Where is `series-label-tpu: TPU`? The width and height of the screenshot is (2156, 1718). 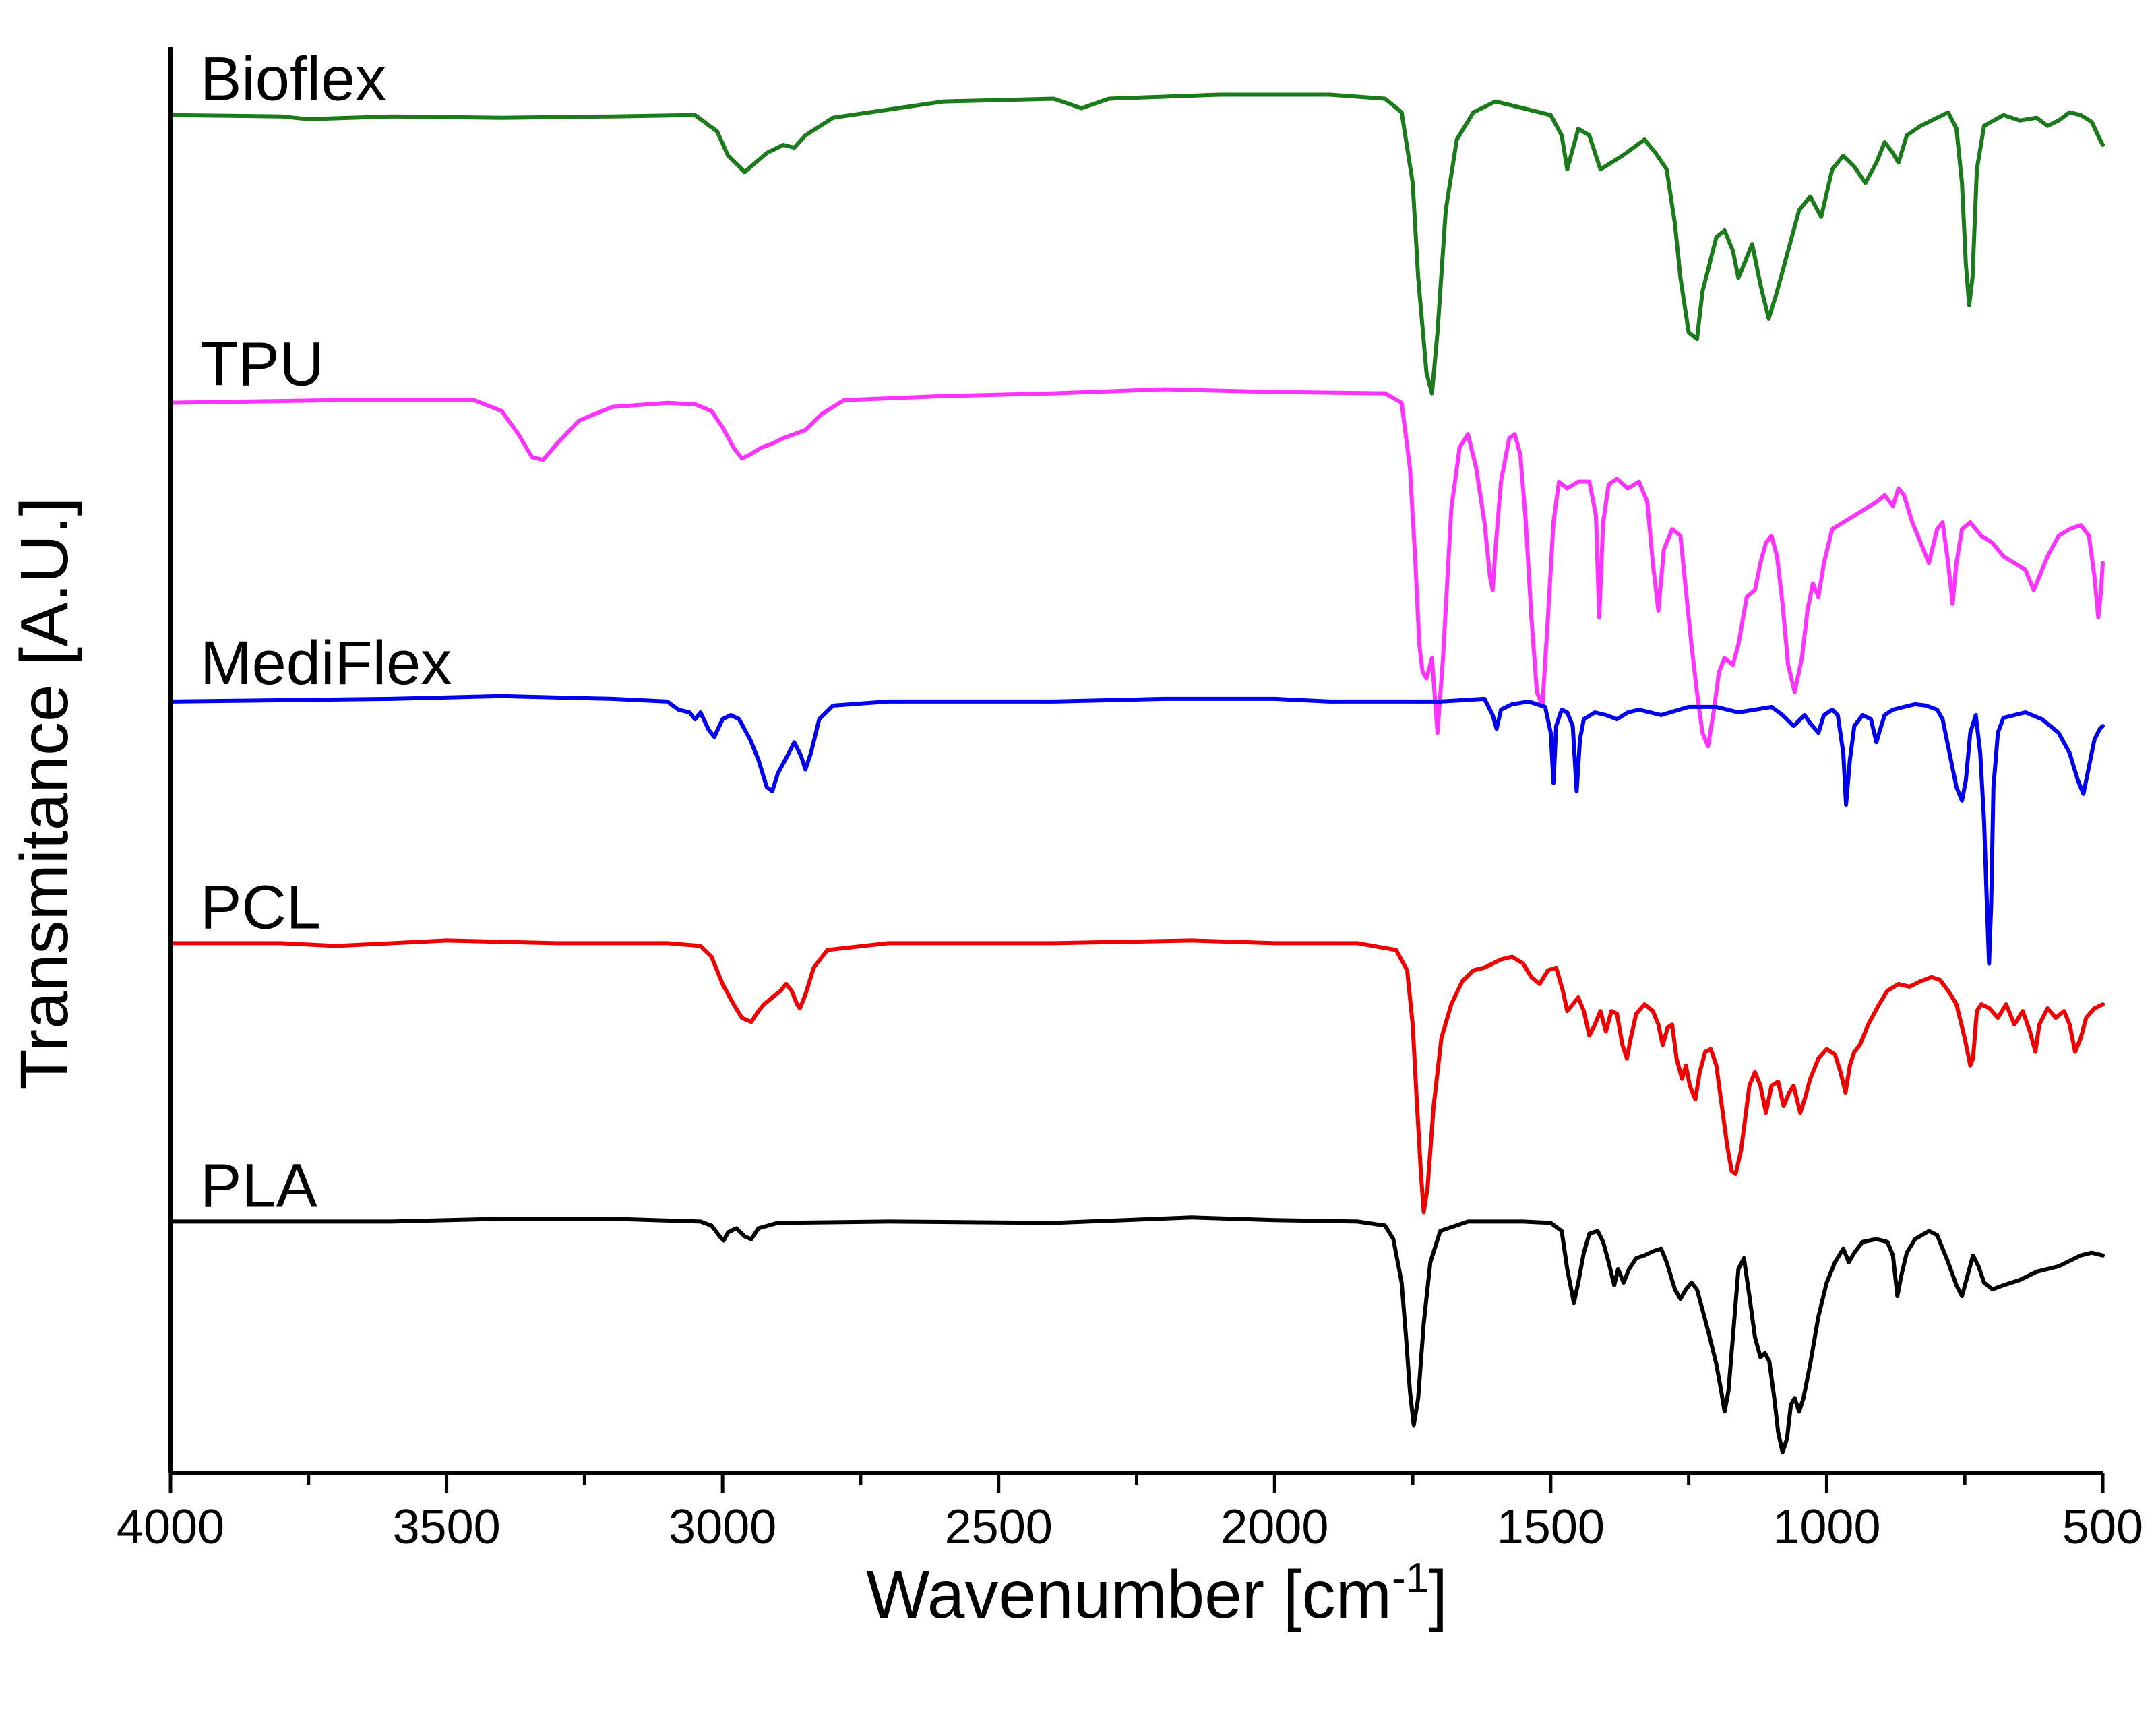
series-label-tpu: TPU is located at coordinates (262, 364).